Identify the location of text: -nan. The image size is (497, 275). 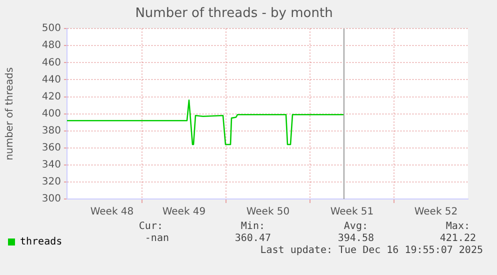
(156, 238).